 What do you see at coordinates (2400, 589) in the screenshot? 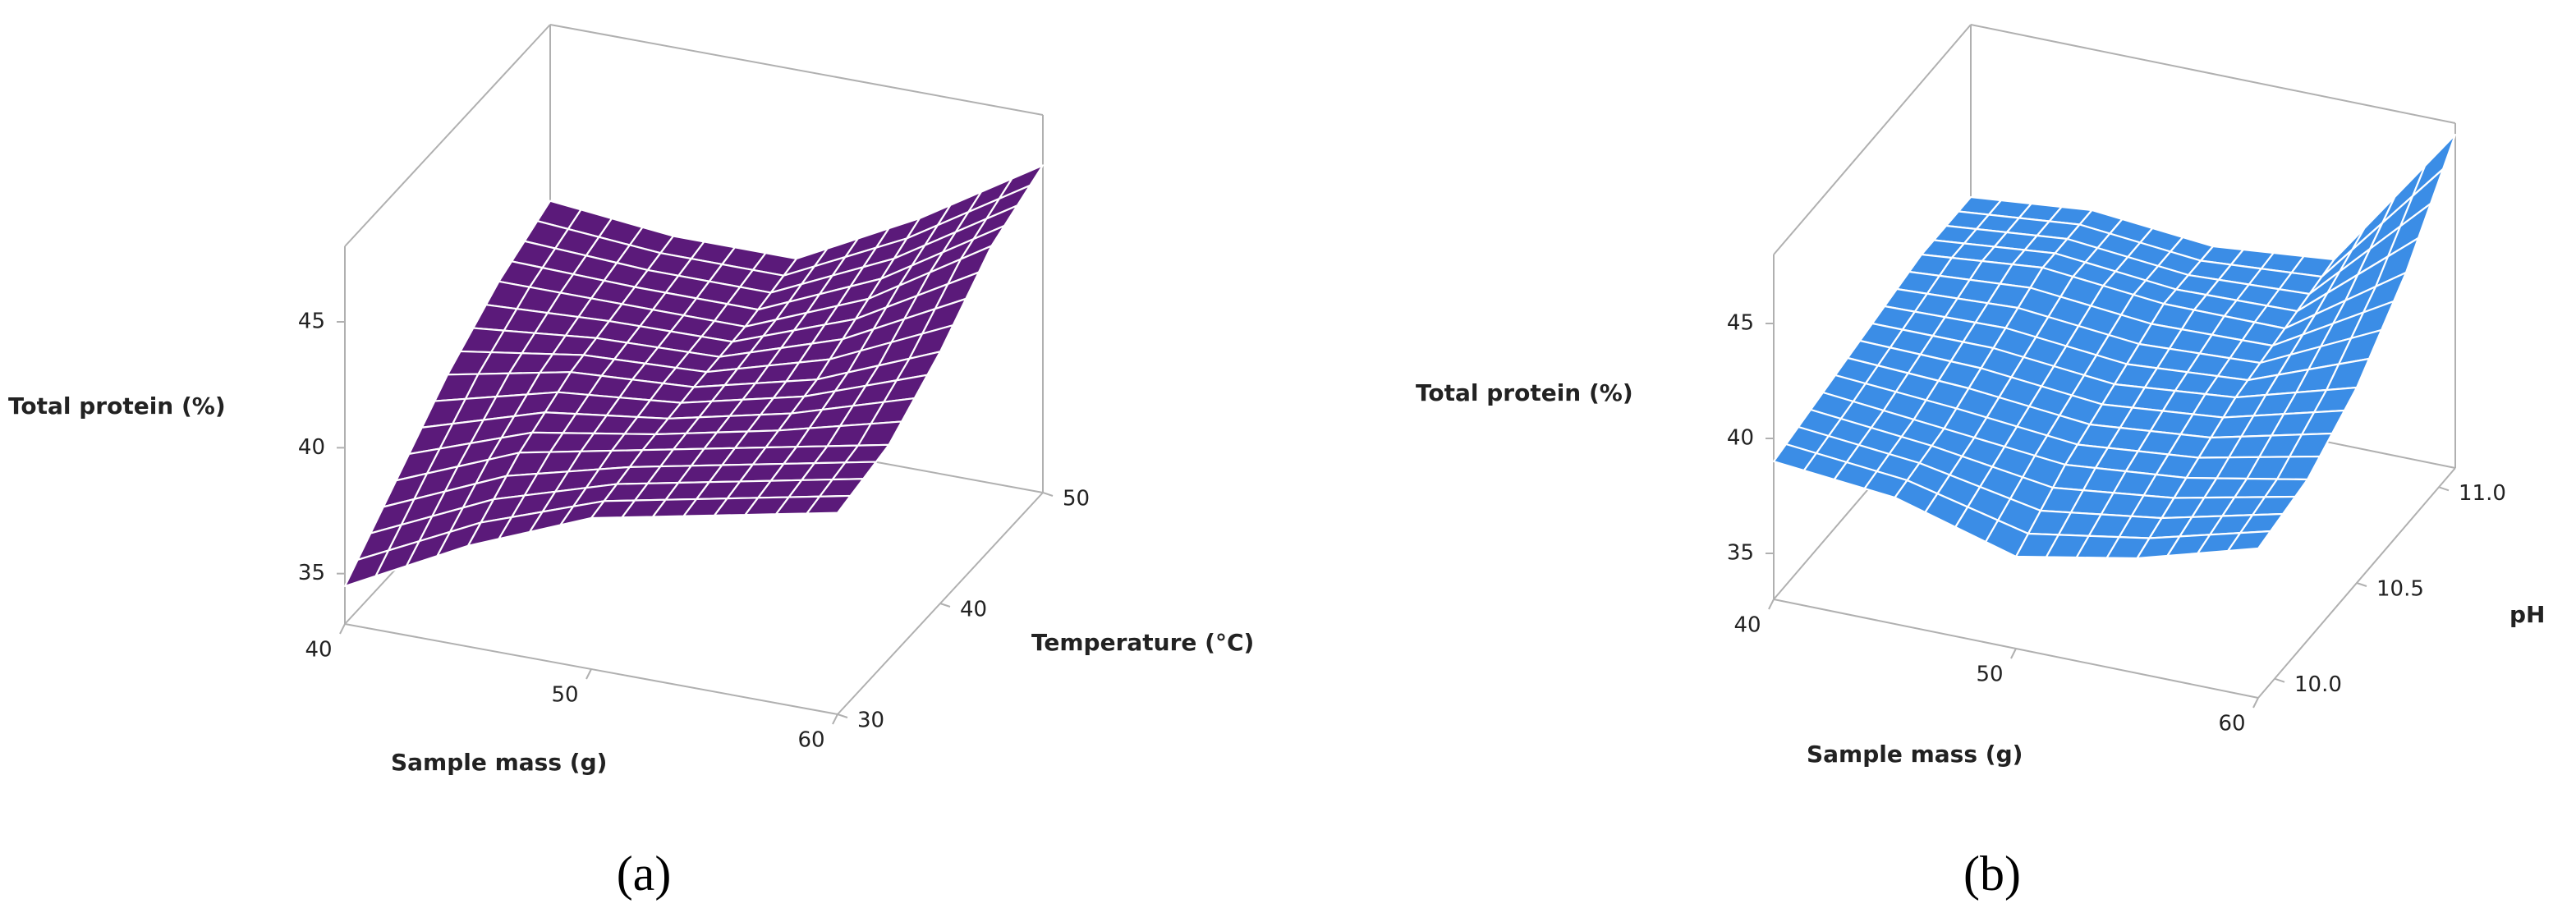
I see `y-tick-label: 10.5` at bounding box center [2400, 589].